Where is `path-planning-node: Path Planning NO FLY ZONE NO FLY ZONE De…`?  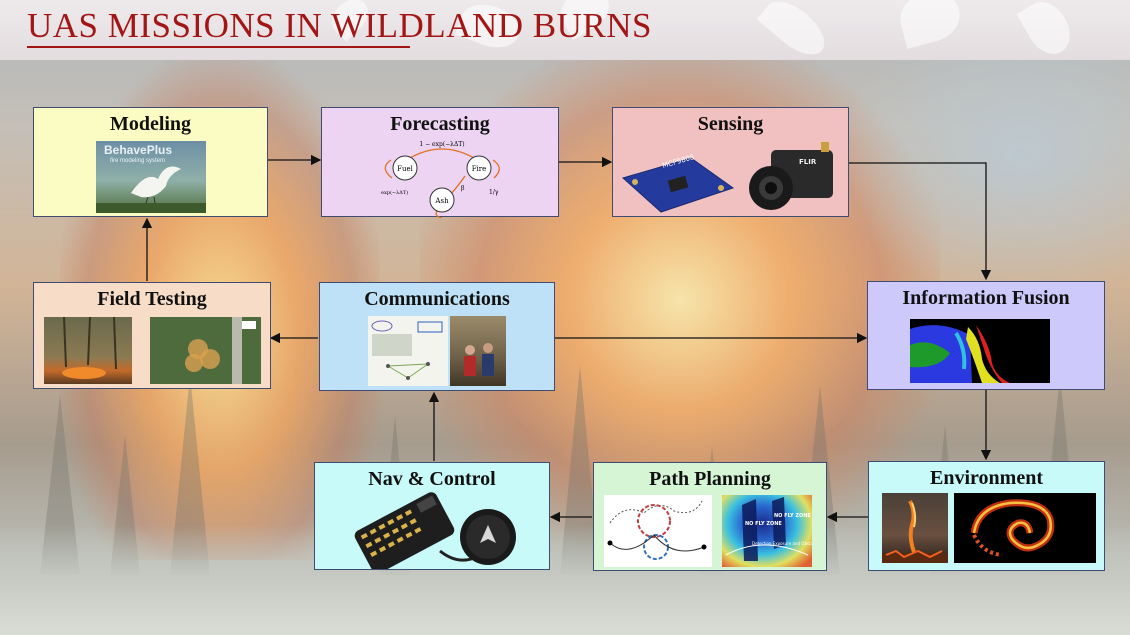
path-planning-node: Path Planning NO FLY ZONE NO FLY ZONE De… is located at coordinates (710, 516).